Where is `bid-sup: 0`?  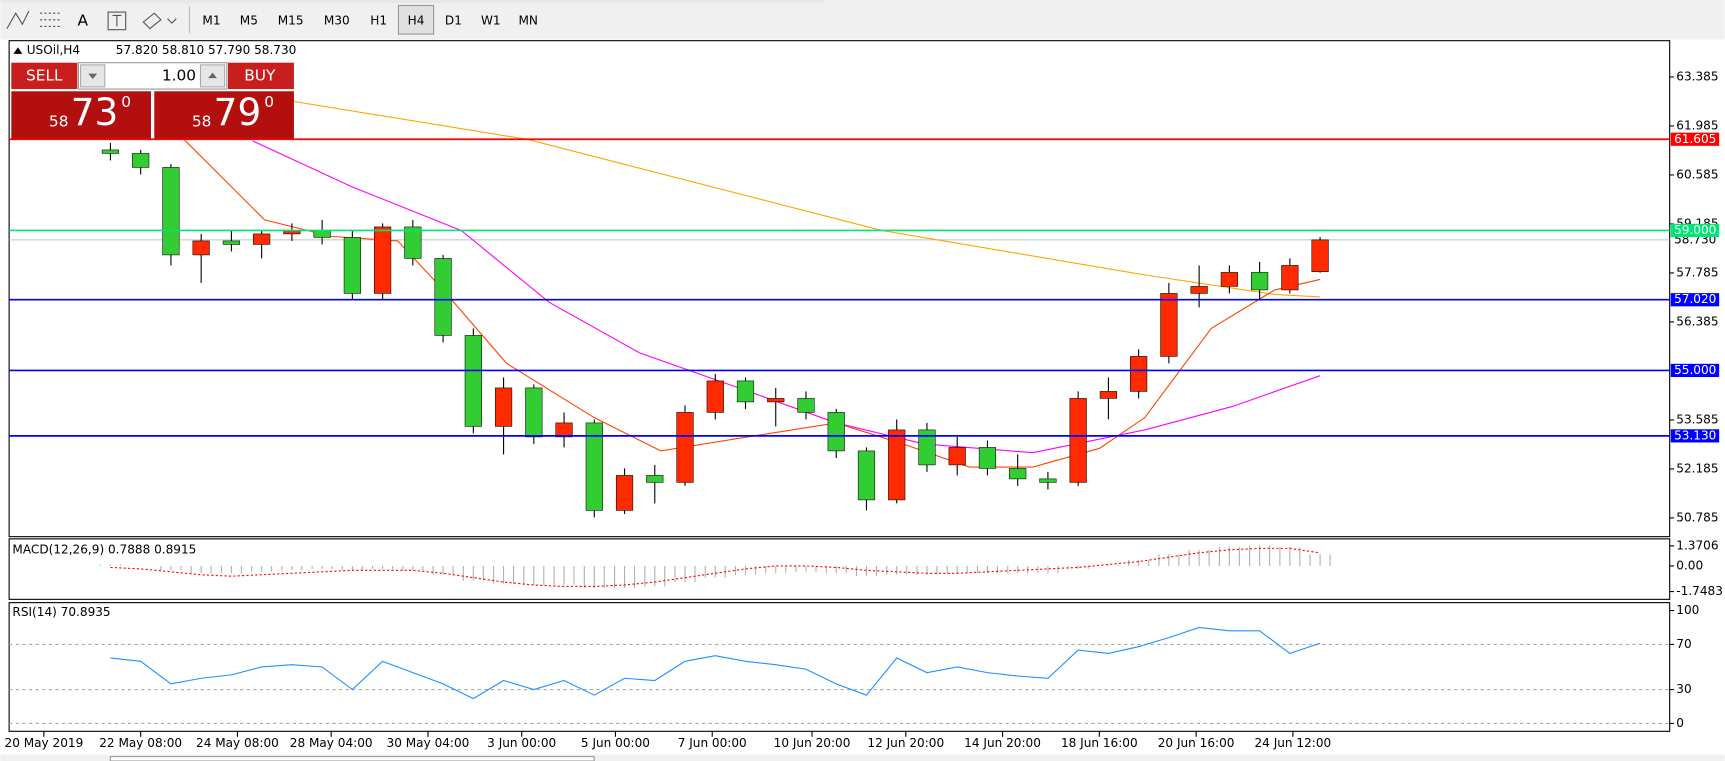 bid-sup: 0 is located at coordinates (126, 102).